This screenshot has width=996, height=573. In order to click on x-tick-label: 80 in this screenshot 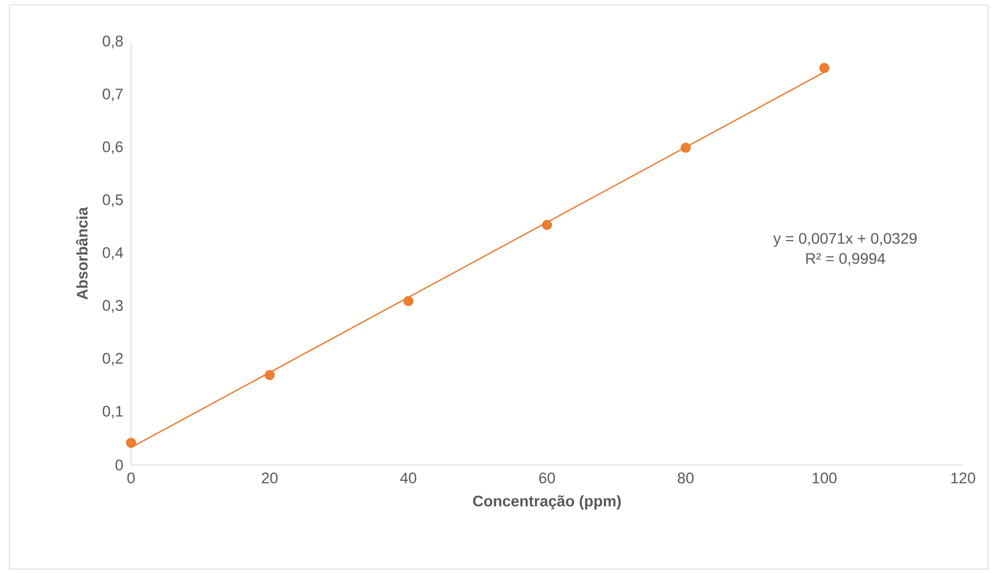, I will do `click(686, 478)`.